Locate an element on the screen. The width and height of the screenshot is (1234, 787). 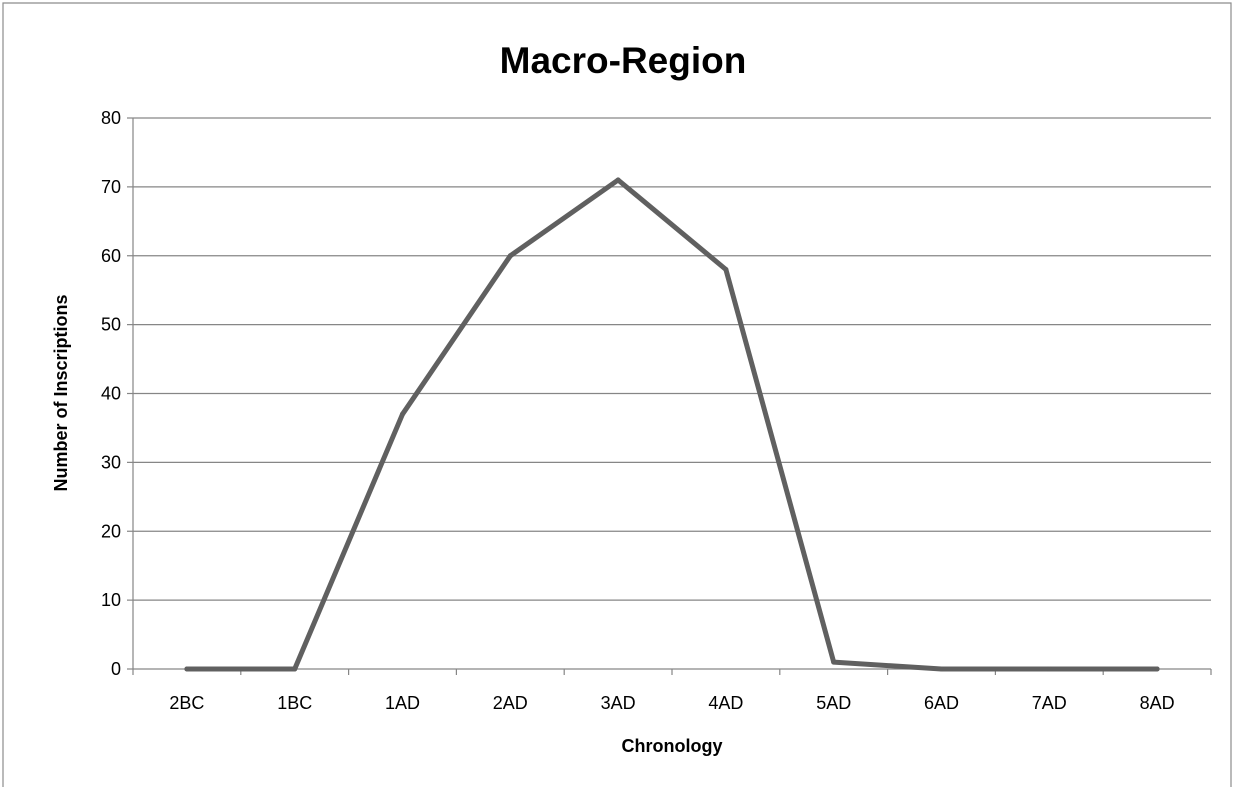
x-axis-ticks: 2BC 1BC 1AD 2AD 3AD 4AD 5AD 6AD 7AD 8AD is located at coordinates (672, 691).